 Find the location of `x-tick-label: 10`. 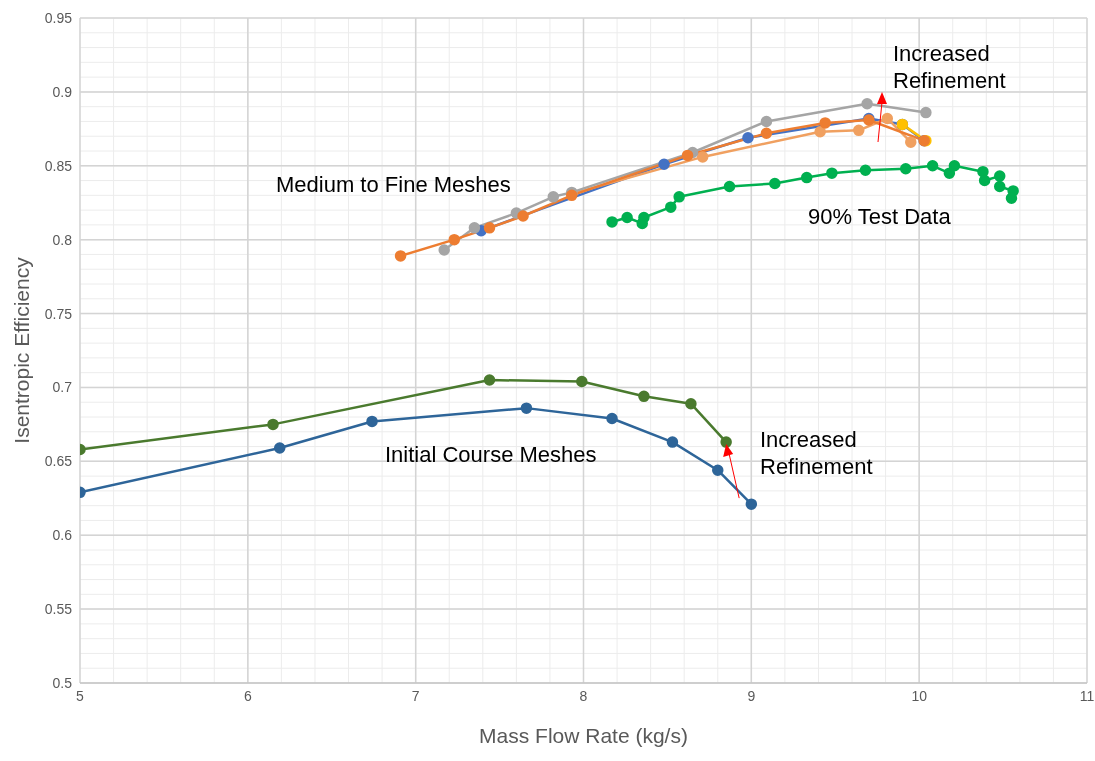

x-tick-label: 10 is located at coordinates (919, 695).